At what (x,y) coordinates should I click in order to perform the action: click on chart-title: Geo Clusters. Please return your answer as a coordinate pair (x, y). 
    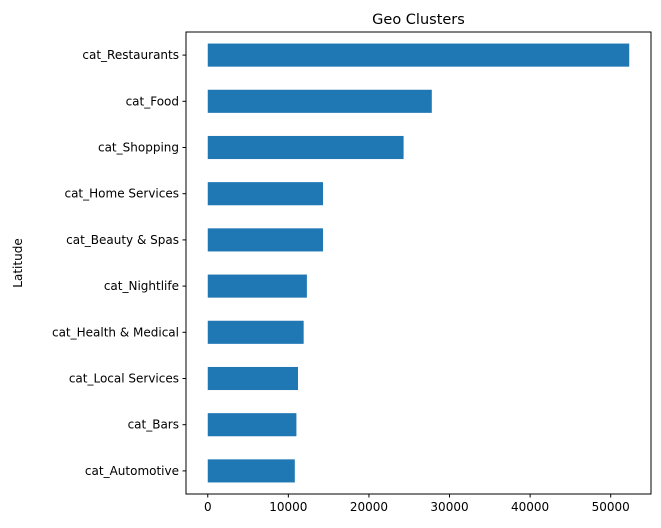
    Looking at the image, I should click on (418, 20).